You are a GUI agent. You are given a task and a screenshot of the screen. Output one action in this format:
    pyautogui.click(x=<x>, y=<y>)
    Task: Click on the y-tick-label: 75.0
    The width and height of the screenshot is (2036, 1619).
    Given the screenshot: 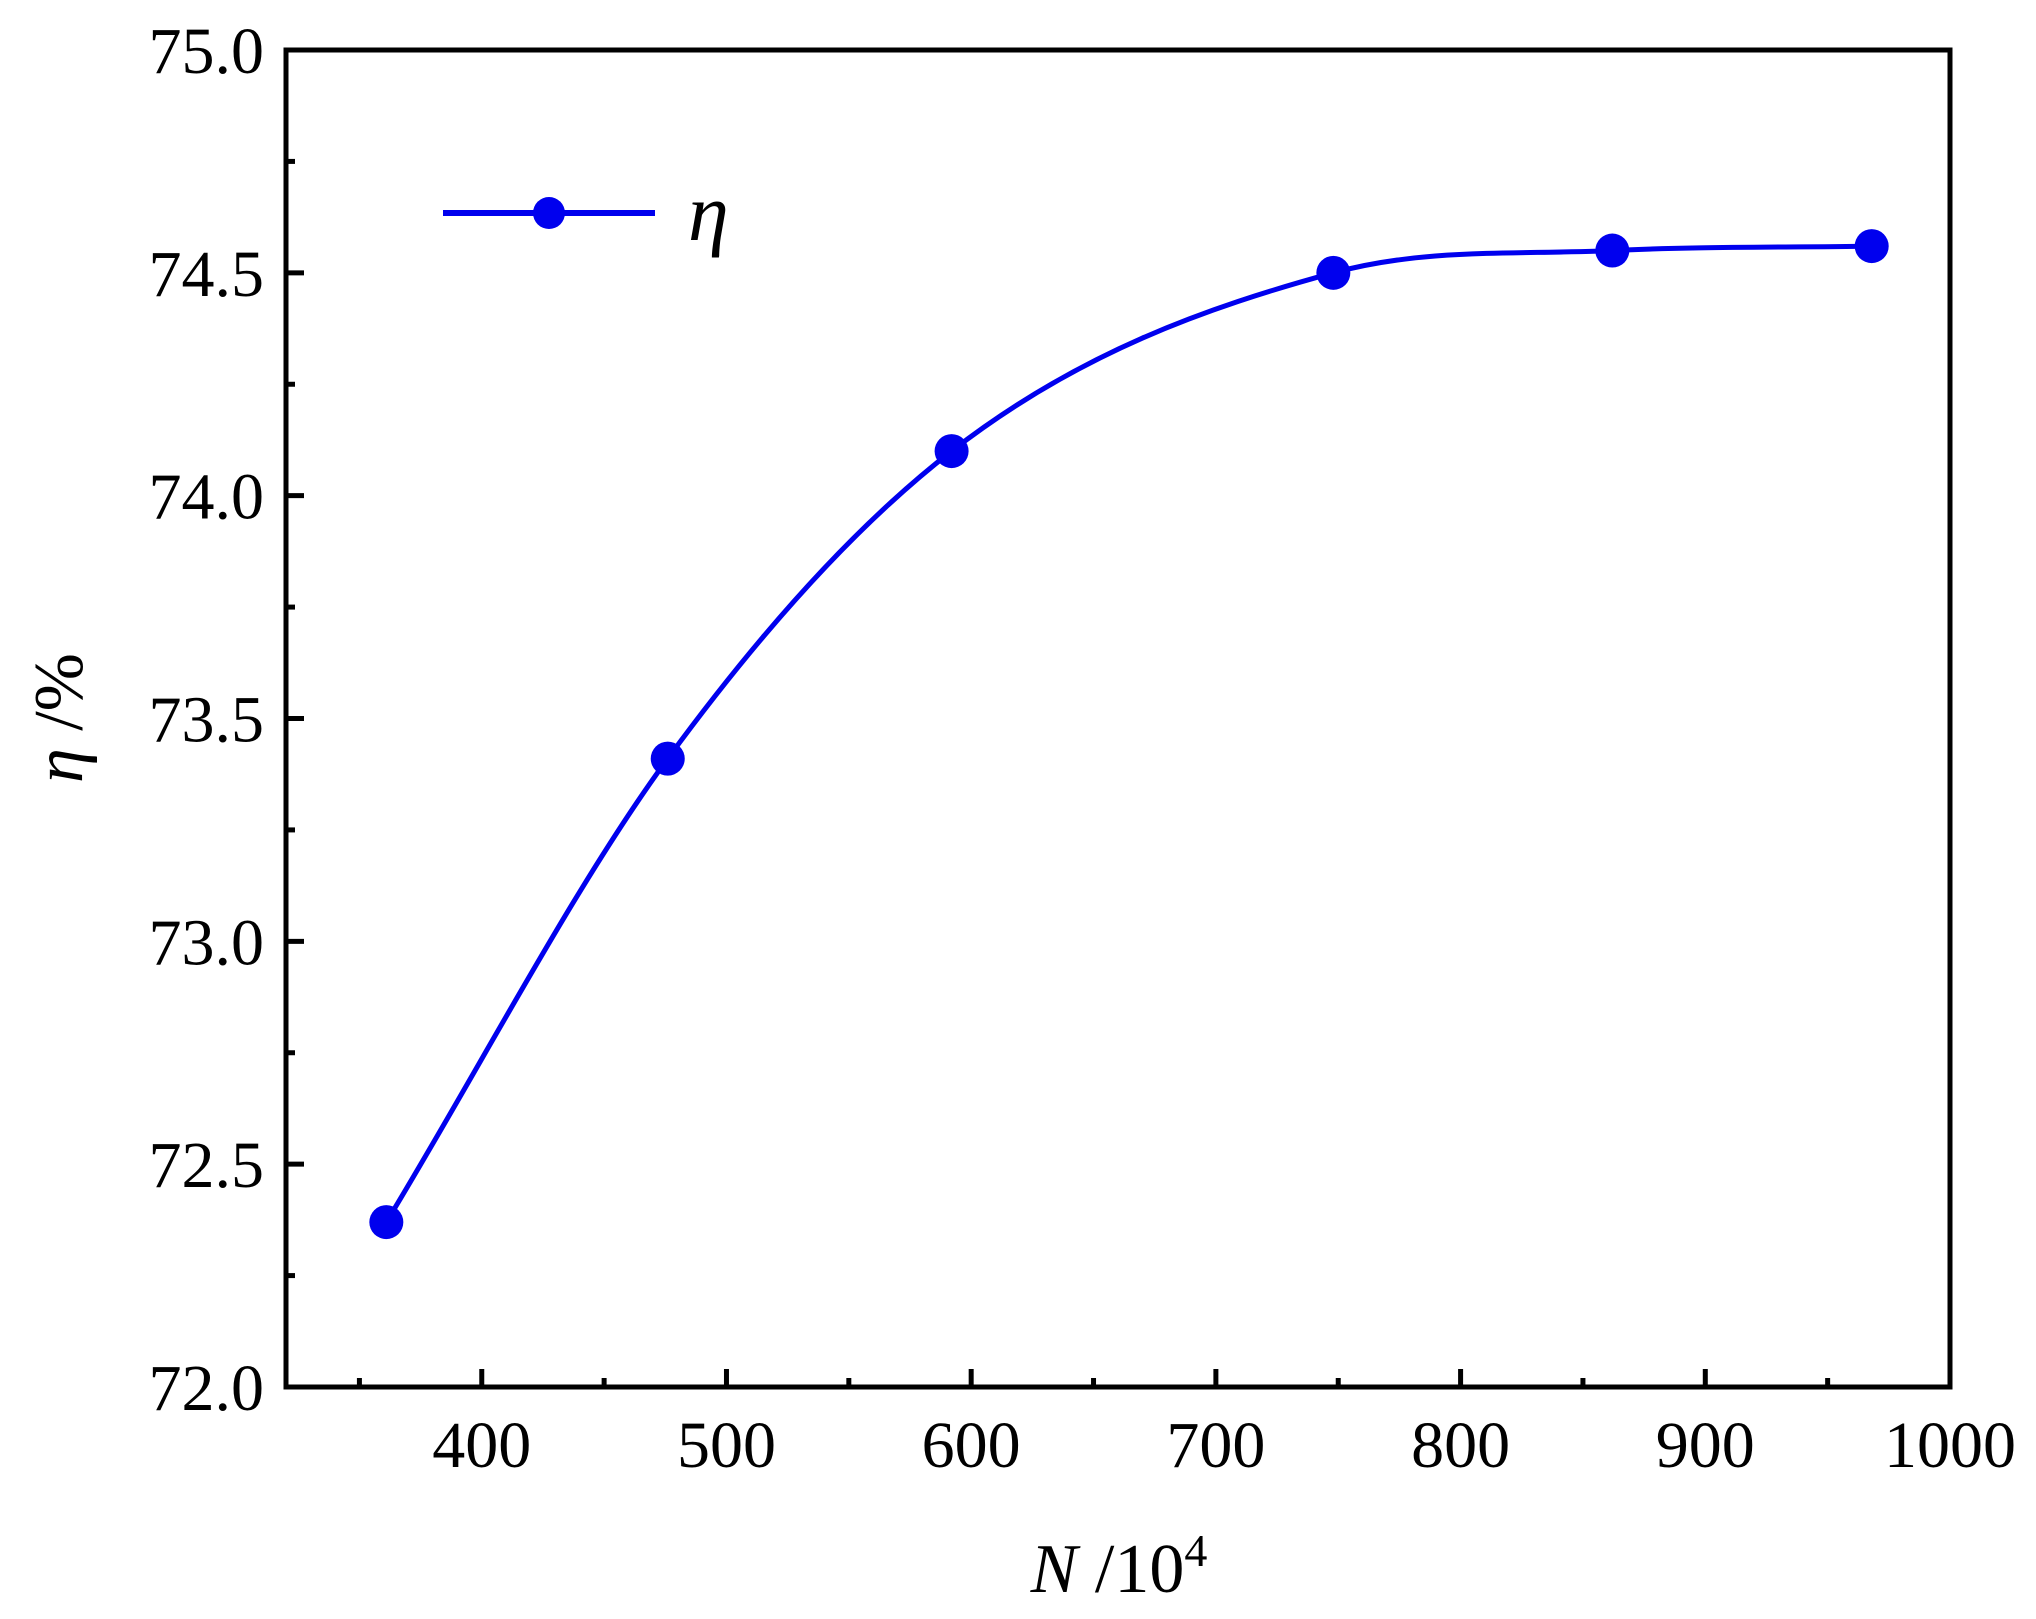 What is the action you would take?
    pyautogui.click(x=207, y=51)
    